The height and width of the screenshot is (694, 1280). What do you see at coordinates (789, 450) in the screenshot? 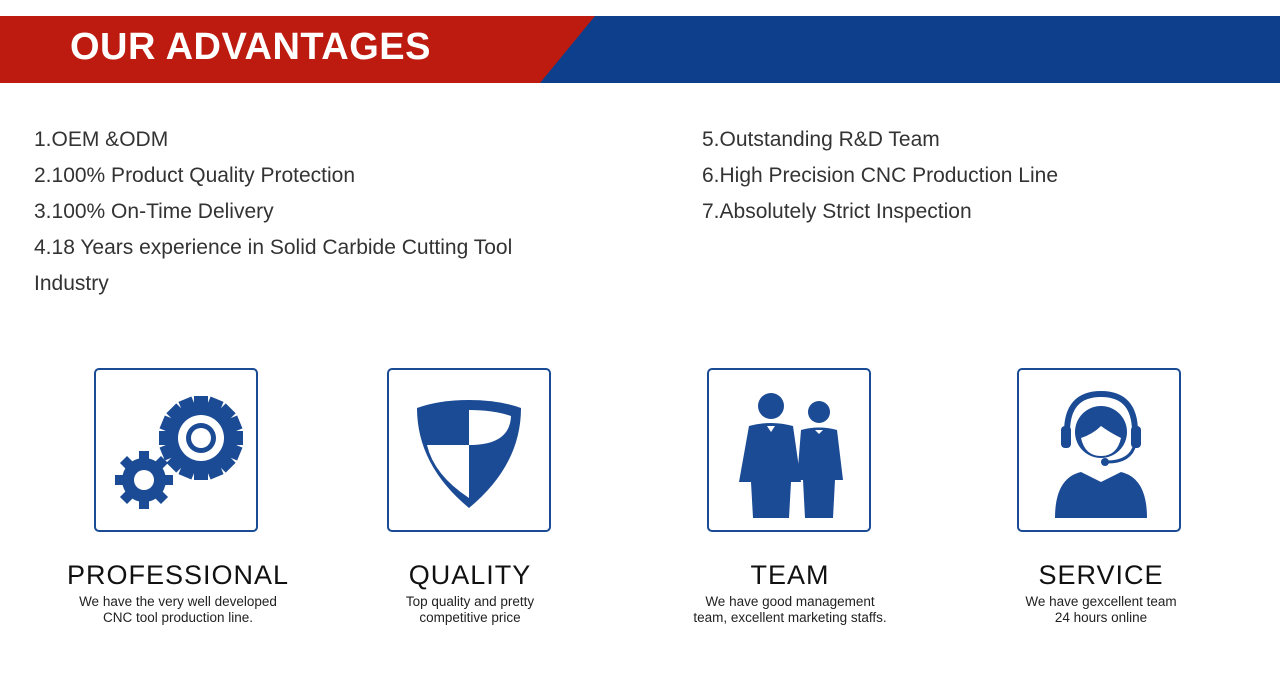
I see `team-icon` at bounding box center [789, 450].